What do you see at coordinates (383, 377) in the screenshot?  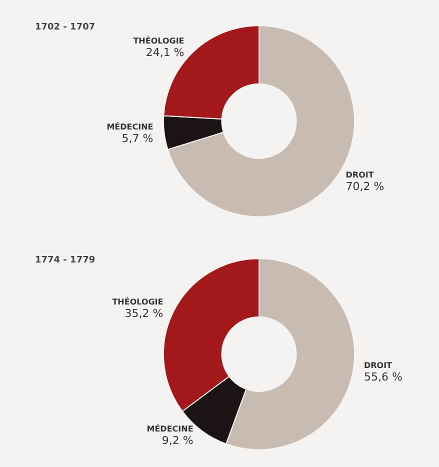 I see `data-label: 55,6 %` at bounding box center [383, 377].